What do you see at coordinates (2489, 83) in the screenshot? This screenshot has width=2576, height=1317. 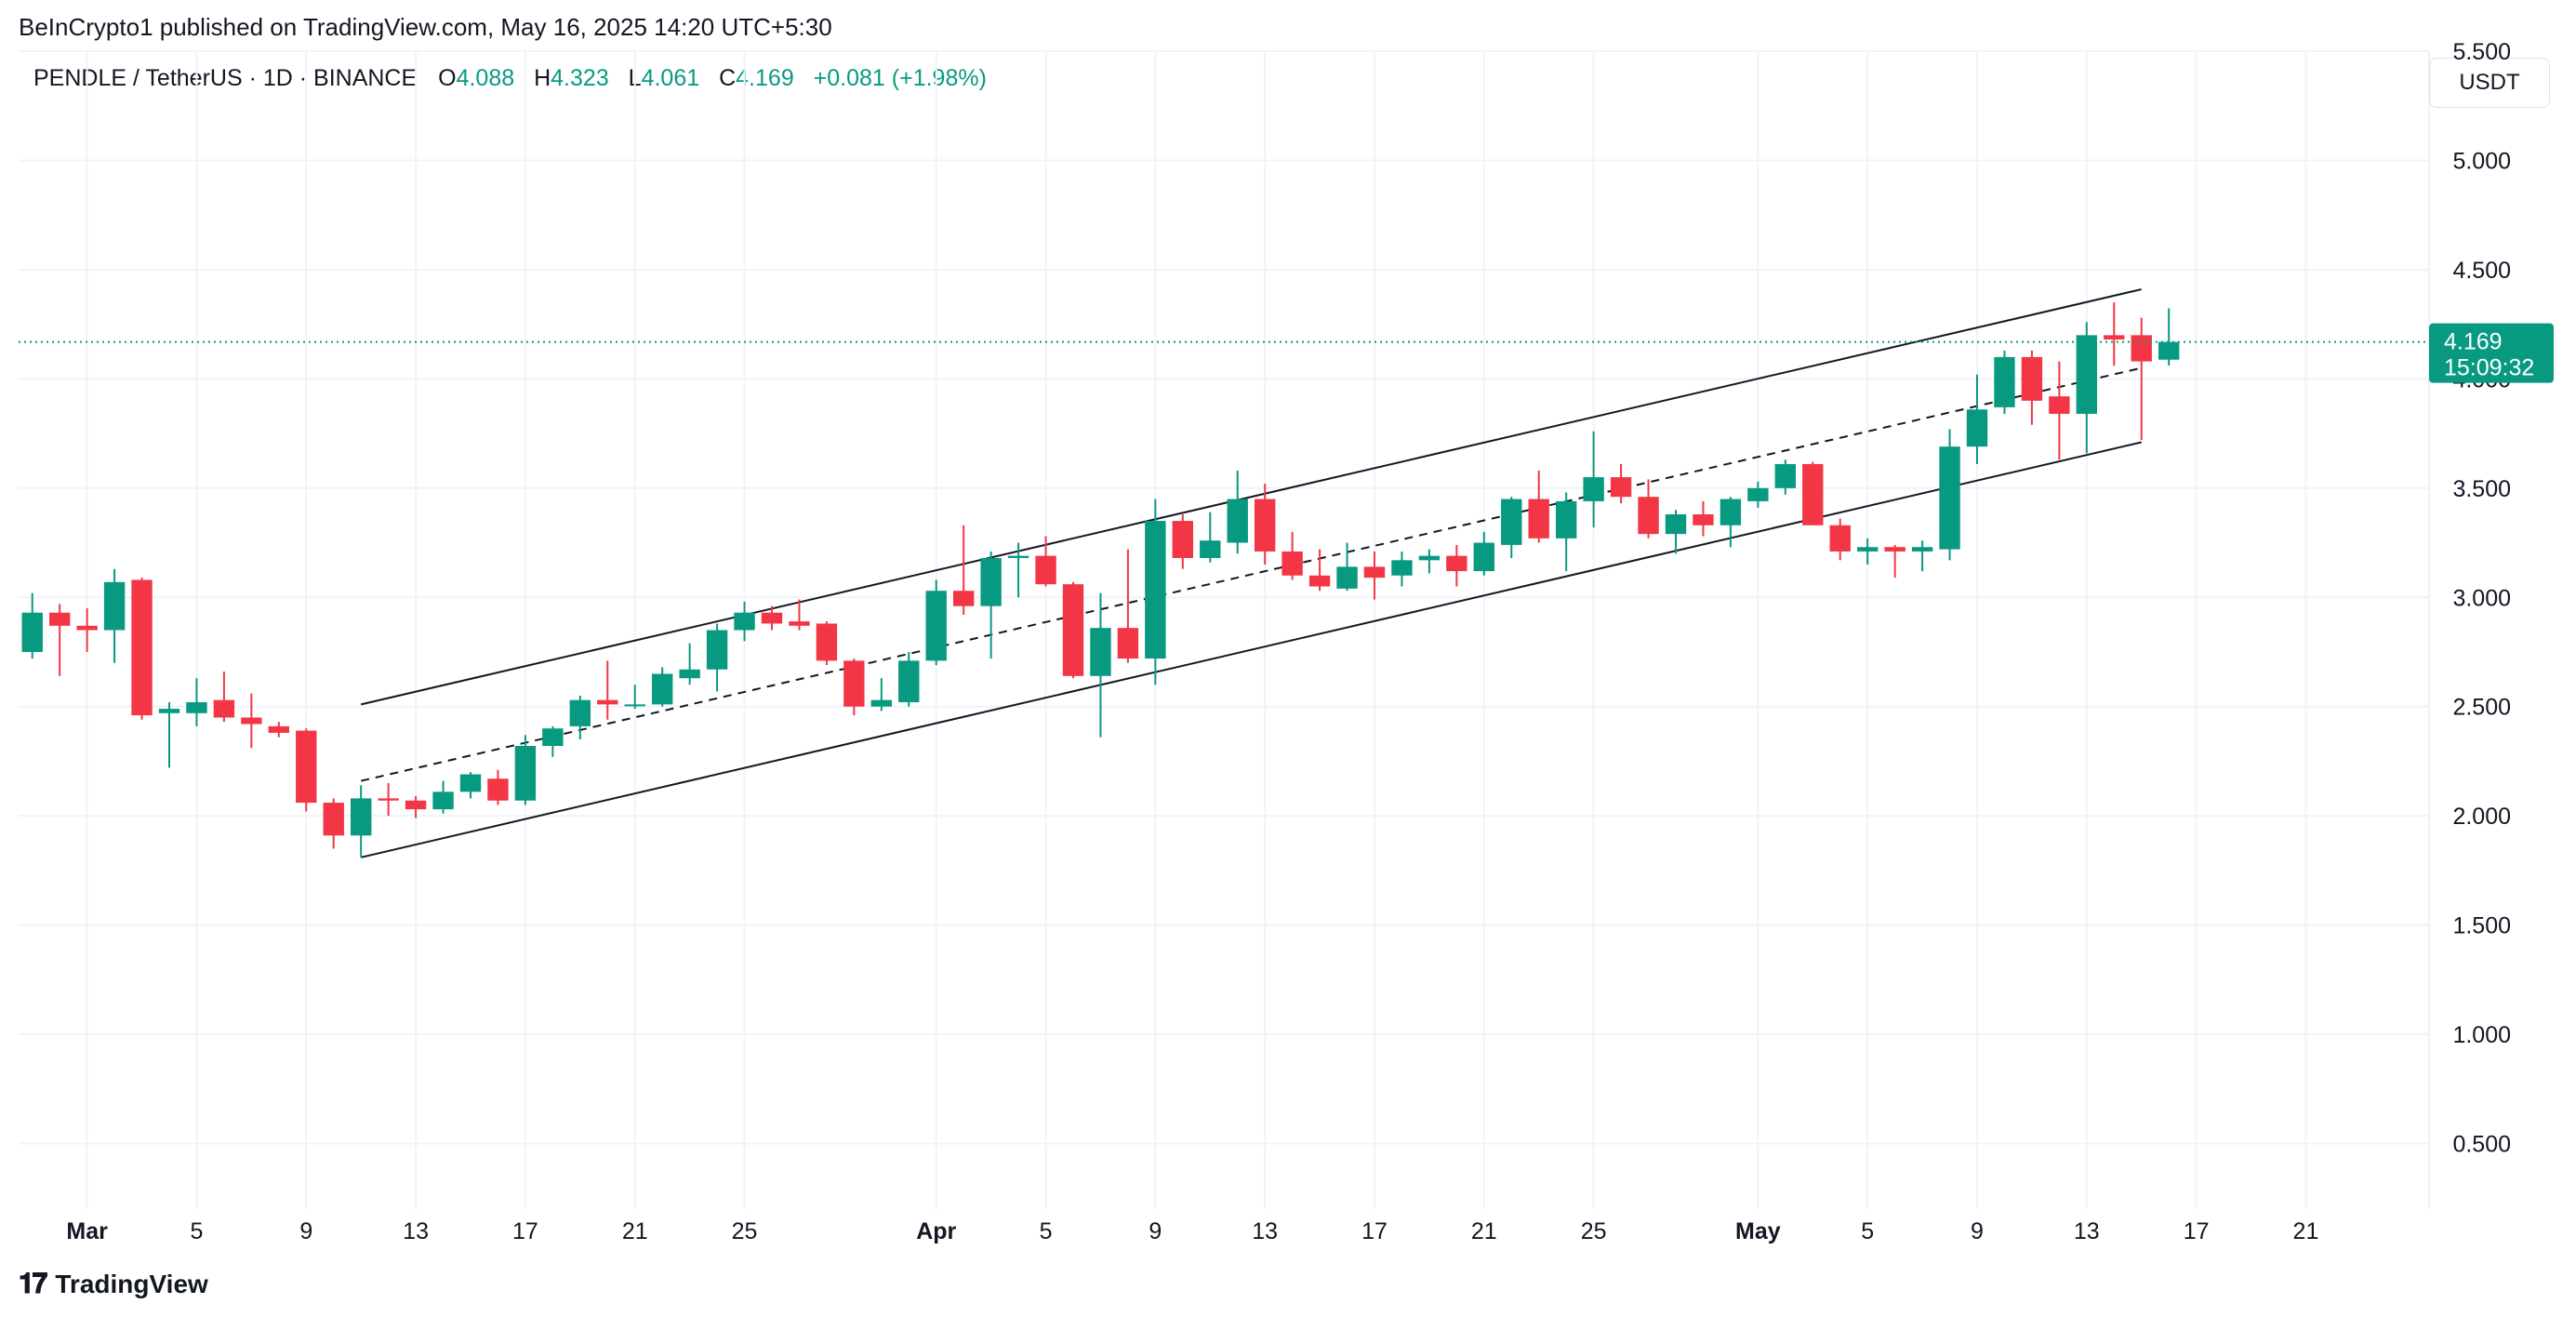 I see `currency-button: USDT` at bounding box center [2489, 83].